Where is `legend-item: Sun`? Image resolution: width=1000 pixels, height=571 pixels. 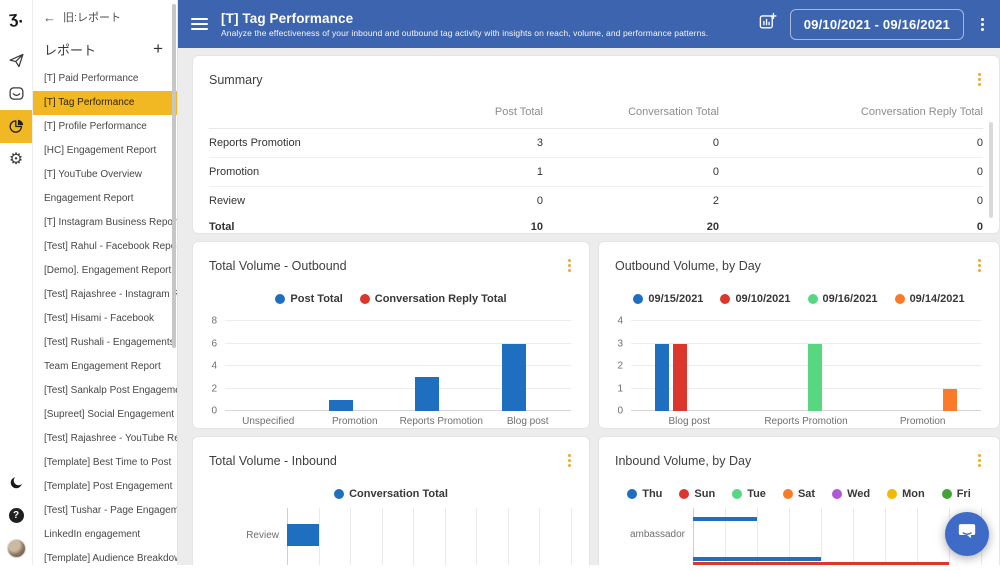 legend-item: Sun is located at coordinates (697, 494).